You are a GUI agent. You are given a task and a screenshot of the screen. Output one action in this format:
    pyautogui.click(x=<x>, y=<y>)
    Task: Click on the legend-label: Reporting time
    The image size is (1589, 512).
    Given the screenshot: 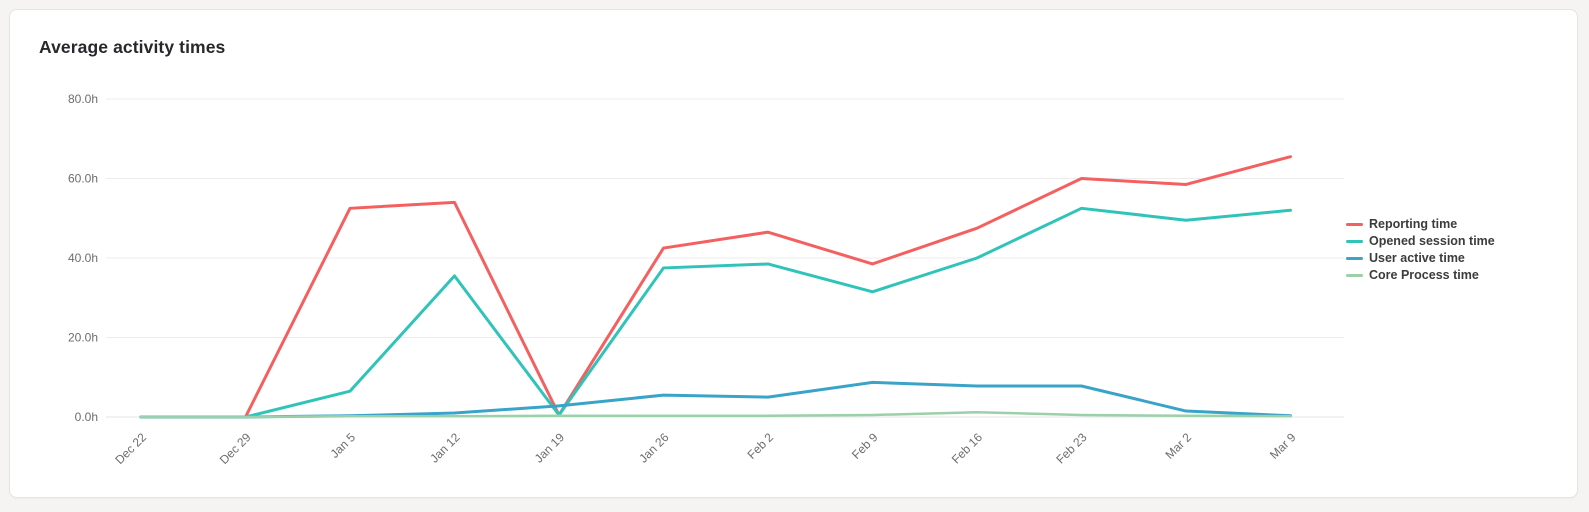 What is the action you would take?
    pyautogui.click(x=1413, y=224)
    